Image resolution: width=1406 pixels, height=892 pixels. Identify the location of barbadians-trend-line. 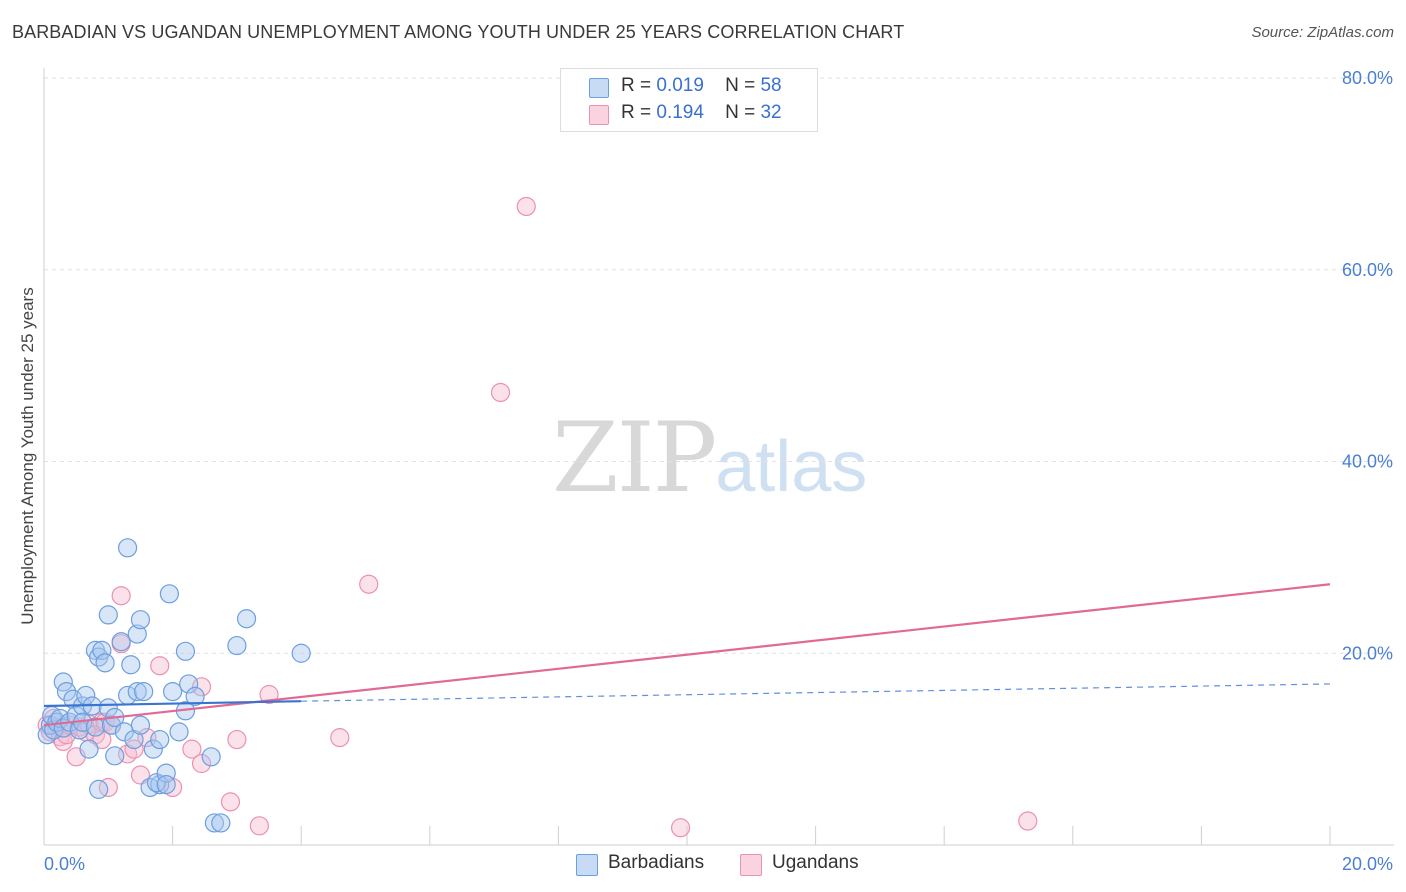
(172, 704).